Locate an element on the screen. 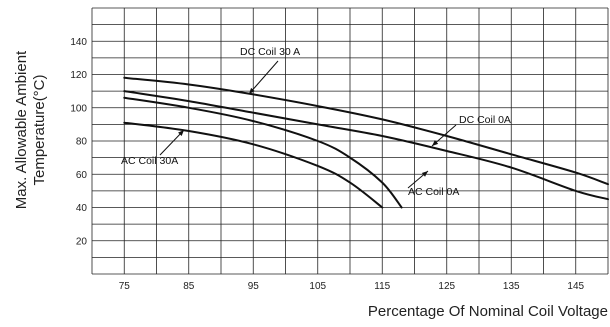 This screenshot has height=327, width=610. x-tick-label: 95 is located at coordinates (254, 286).